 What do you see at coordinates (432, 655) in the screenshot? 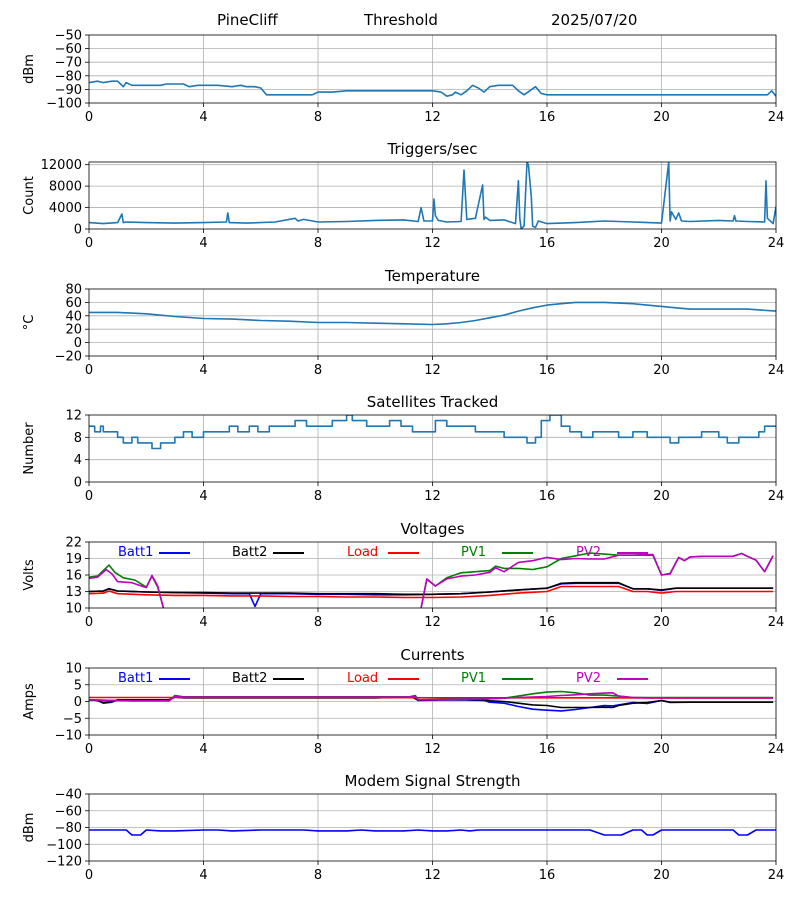
I see `currents-title: Currents` at bounding box center [432, 655].